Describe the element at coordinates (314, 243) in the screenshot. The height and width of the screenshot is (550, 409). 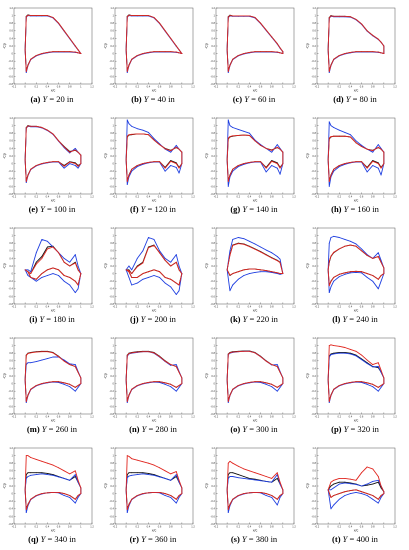
I see `y-tick-label: 0.8` at that location.